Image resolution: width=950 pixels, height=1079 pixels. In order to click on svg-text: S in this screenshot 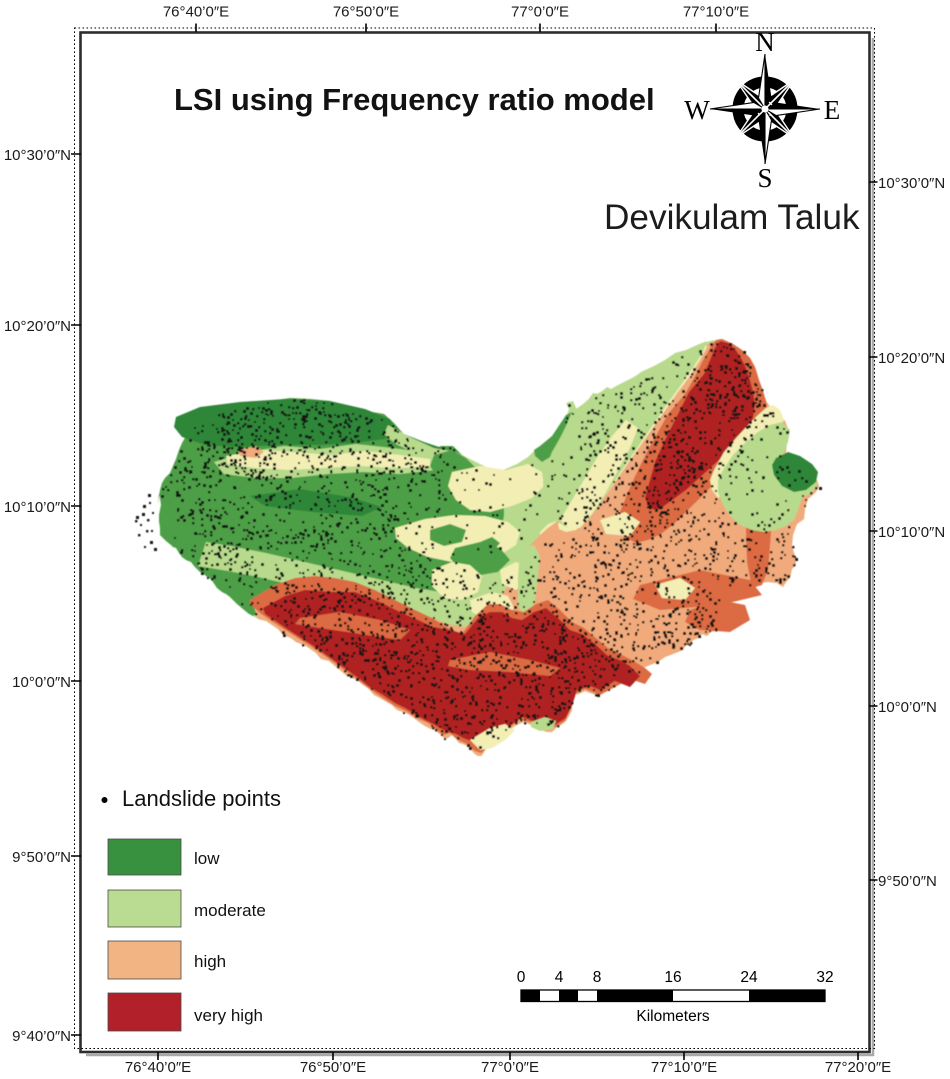, I will do `click(764, 178)`.